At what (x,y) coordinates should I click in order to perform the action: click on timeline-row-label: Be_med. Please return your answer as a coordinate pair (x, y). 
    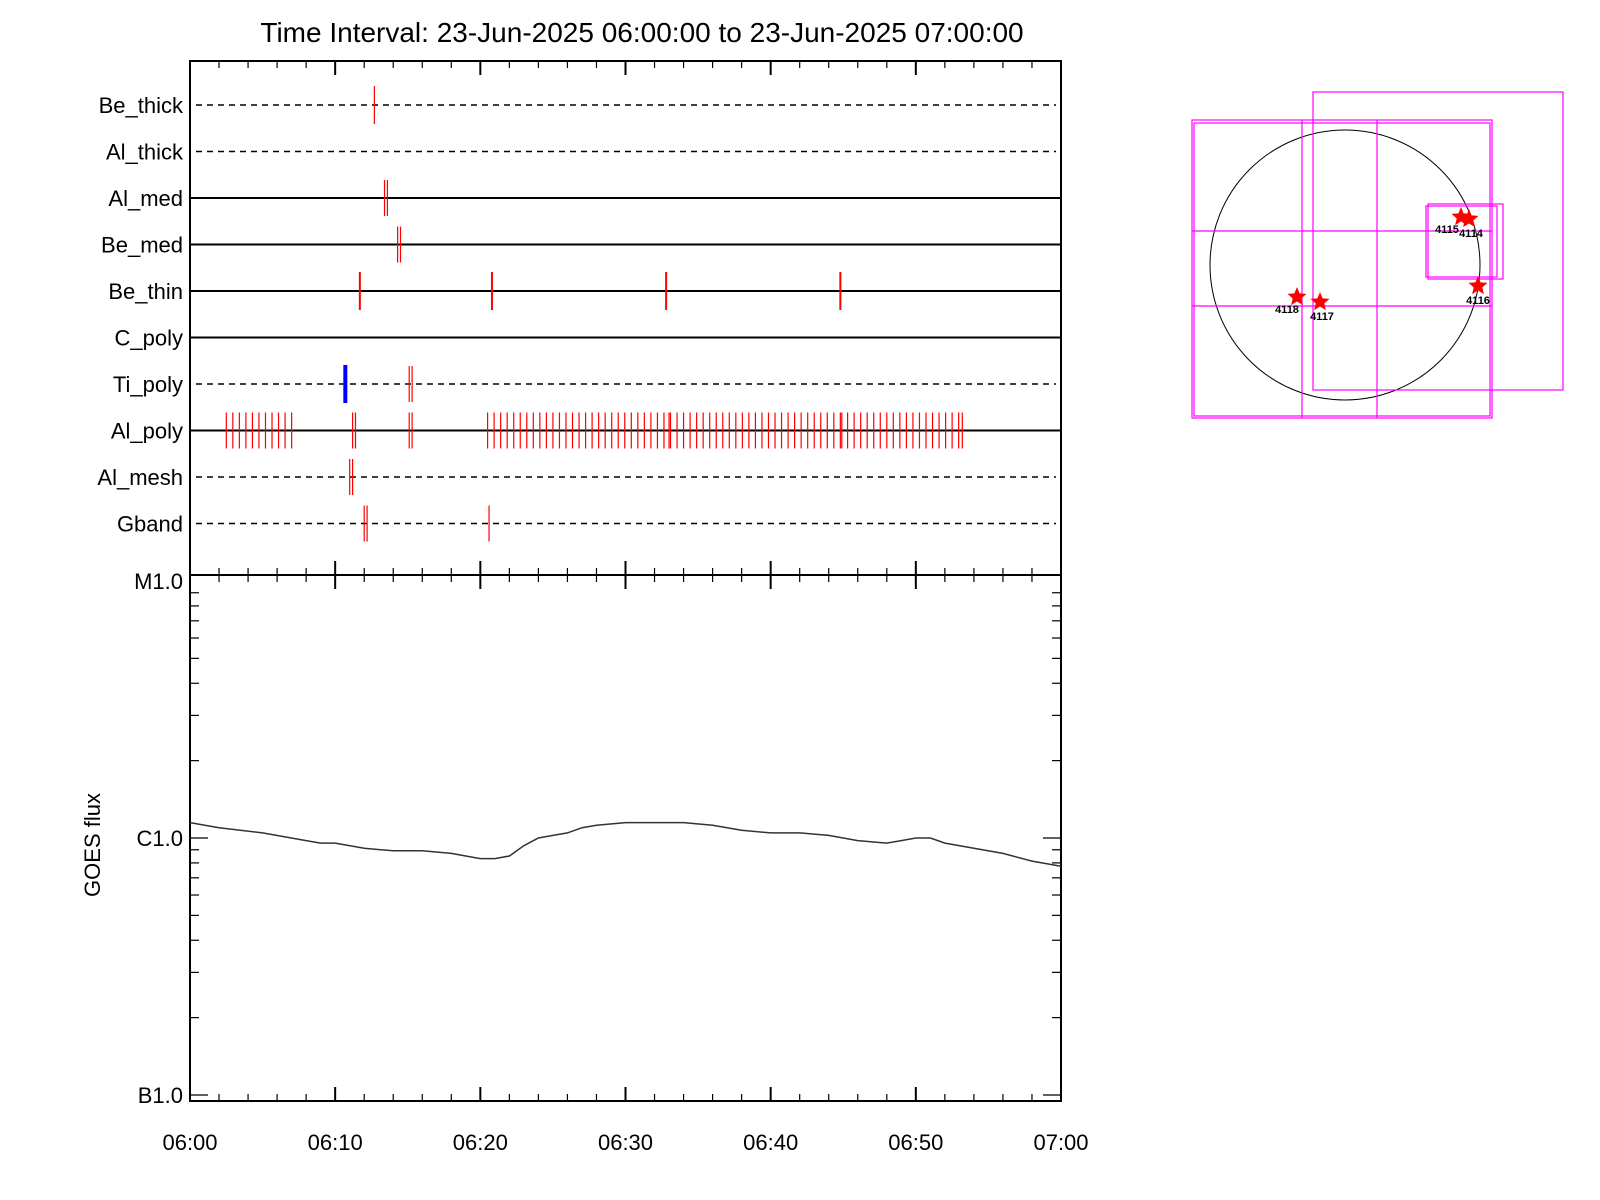
    Looking at the image, I should click on (142, 245).